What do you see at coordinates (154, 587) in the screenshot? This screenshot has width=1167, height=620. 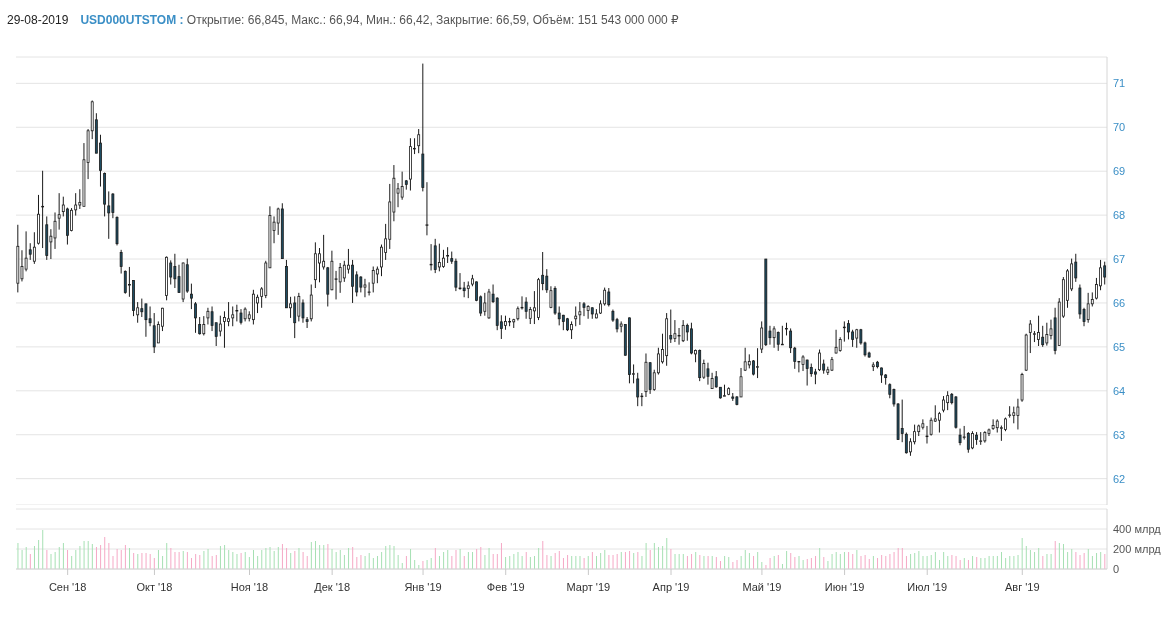 I see `x-tick-label: Окт '18` at bounding box center [154, 587].